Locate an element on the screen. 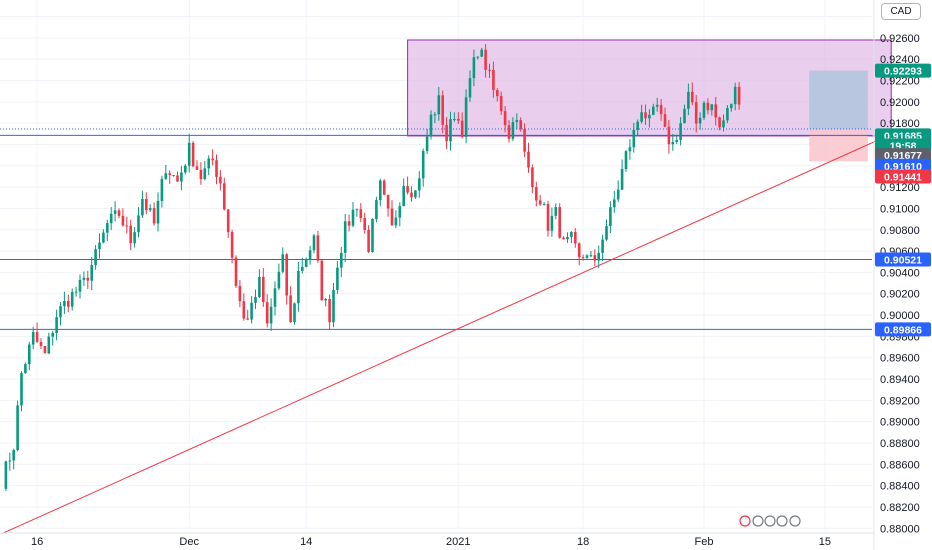 Image resolution: width=932 pixels, height=550 pixels. time-axis: 16 Dec 14 2021 18 Feb 15 is located at coordinates (437, 540).